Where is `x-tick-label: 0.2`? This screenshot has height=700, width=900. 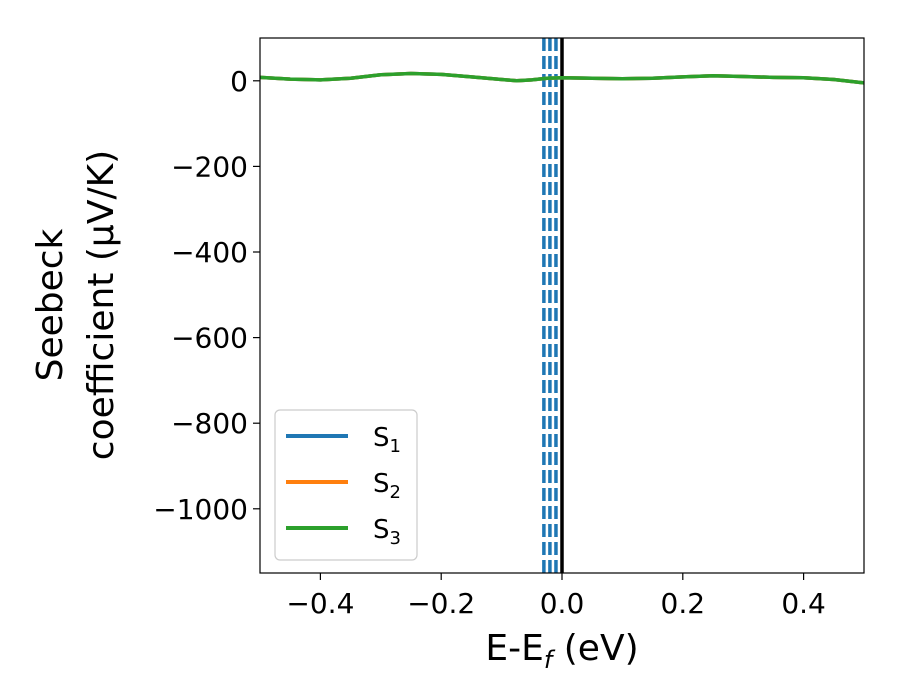
x-tick-label: 0.2 is located at coordinates (683, 603).